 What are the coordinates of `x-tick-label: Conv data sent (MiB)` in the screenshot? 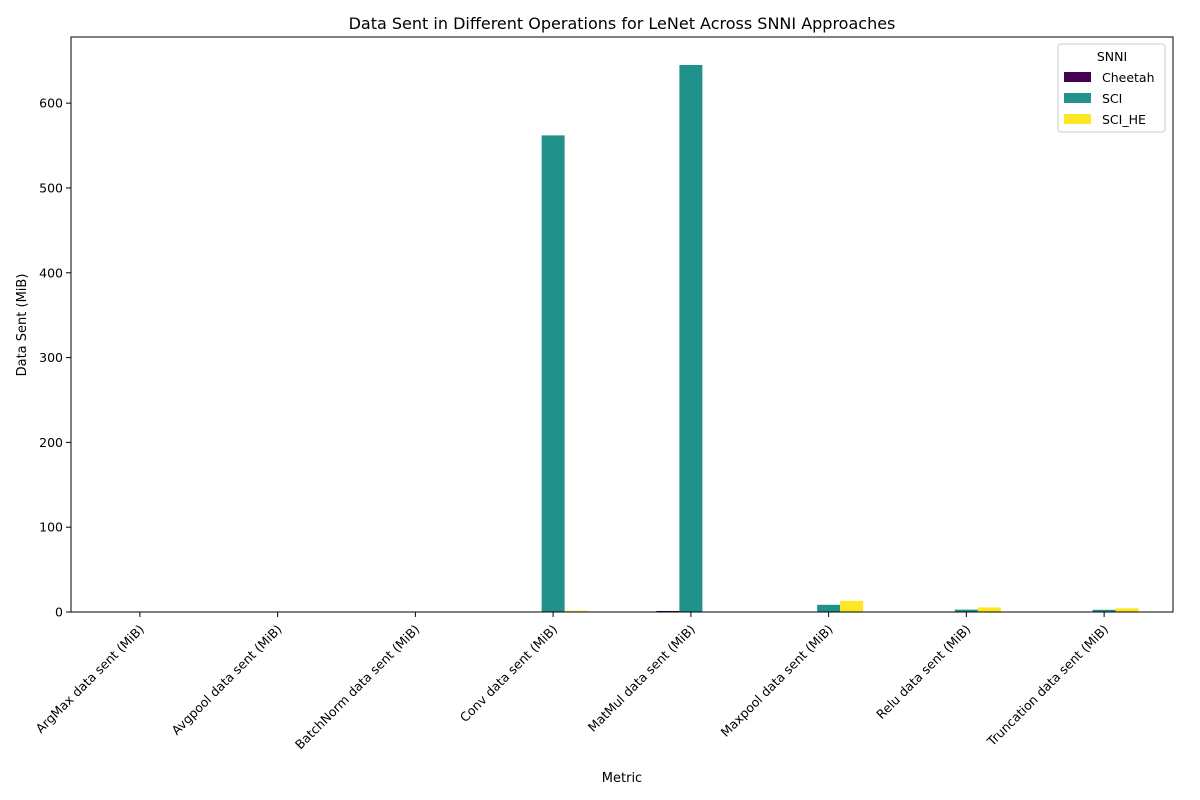 It's located at (509, 674).